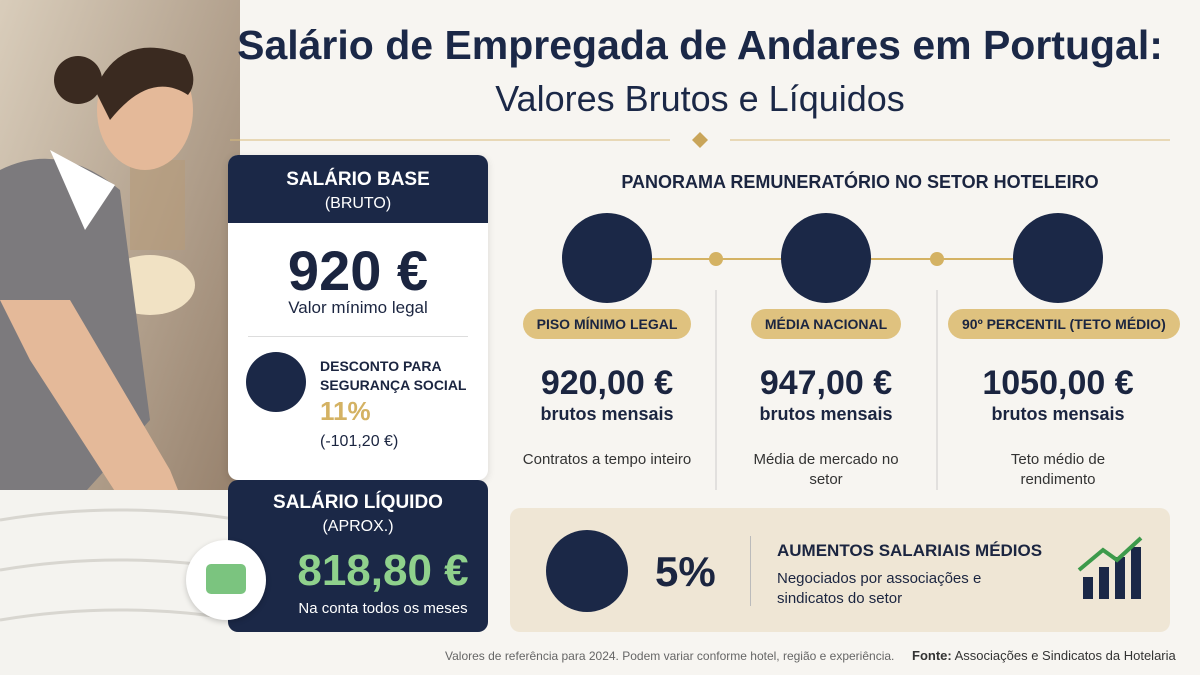  I want to click on growth-icon, so click(1110, 567).